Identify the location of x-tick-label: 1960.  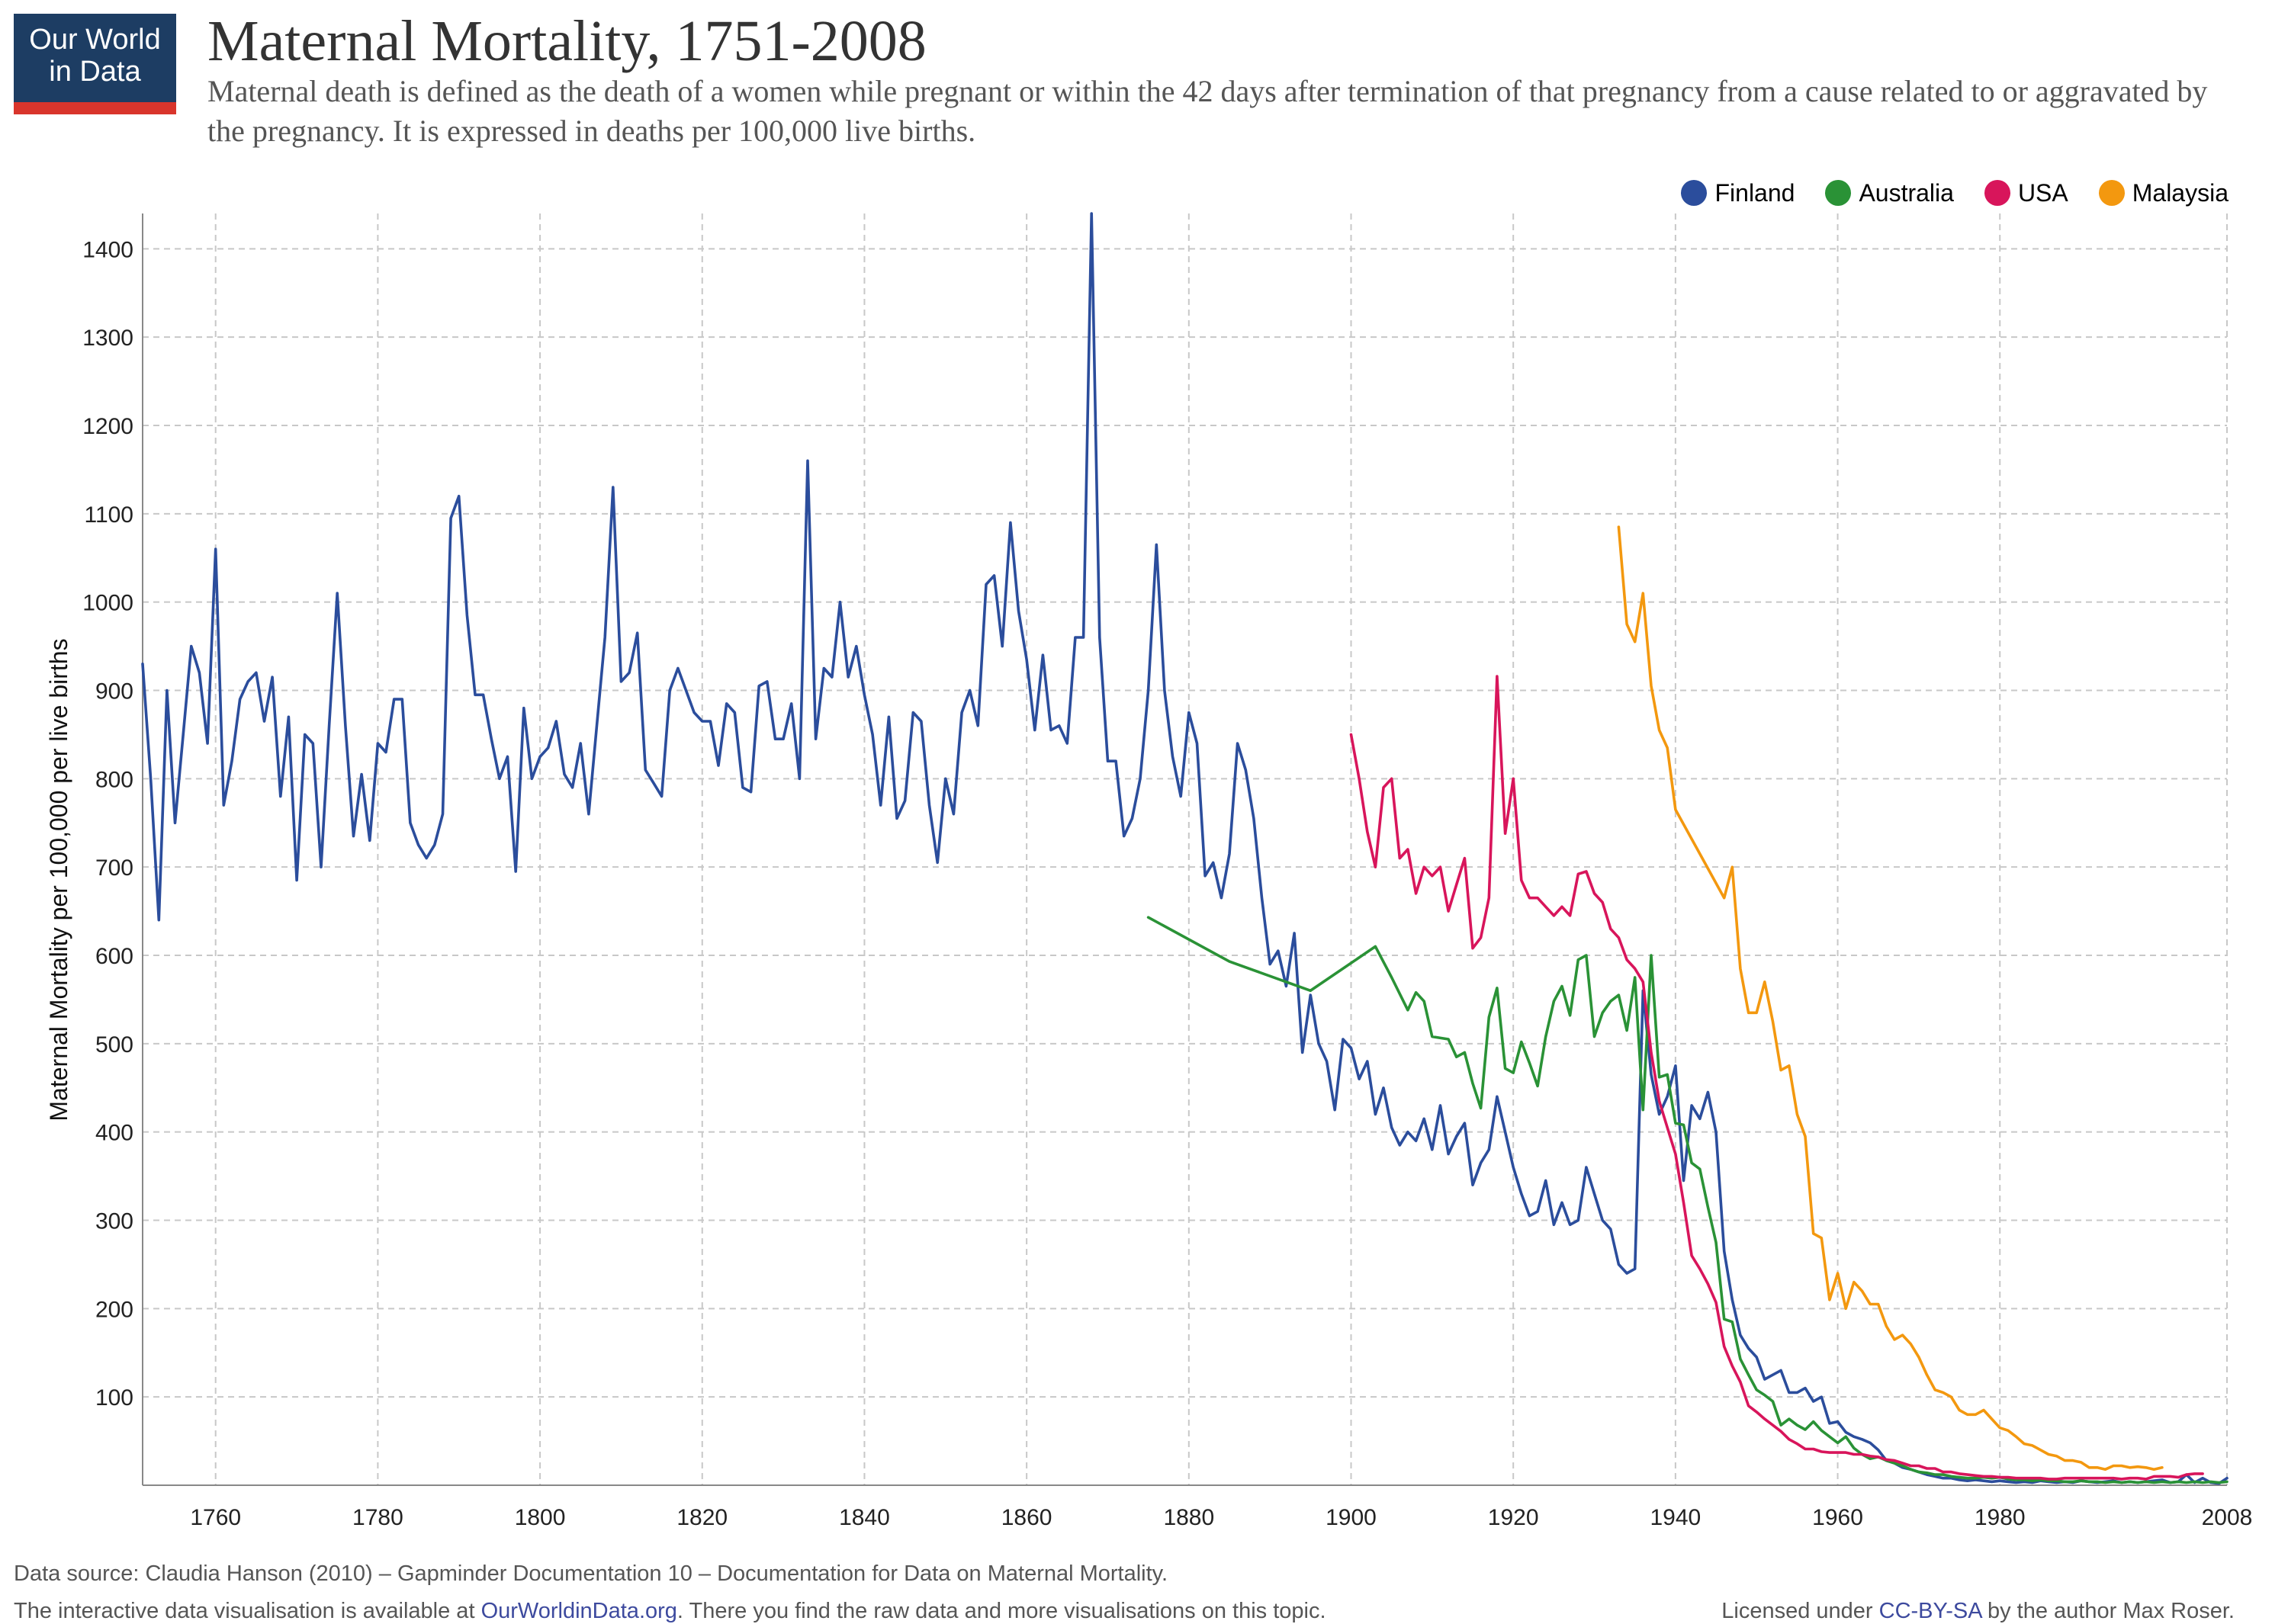
(1838, 1517).